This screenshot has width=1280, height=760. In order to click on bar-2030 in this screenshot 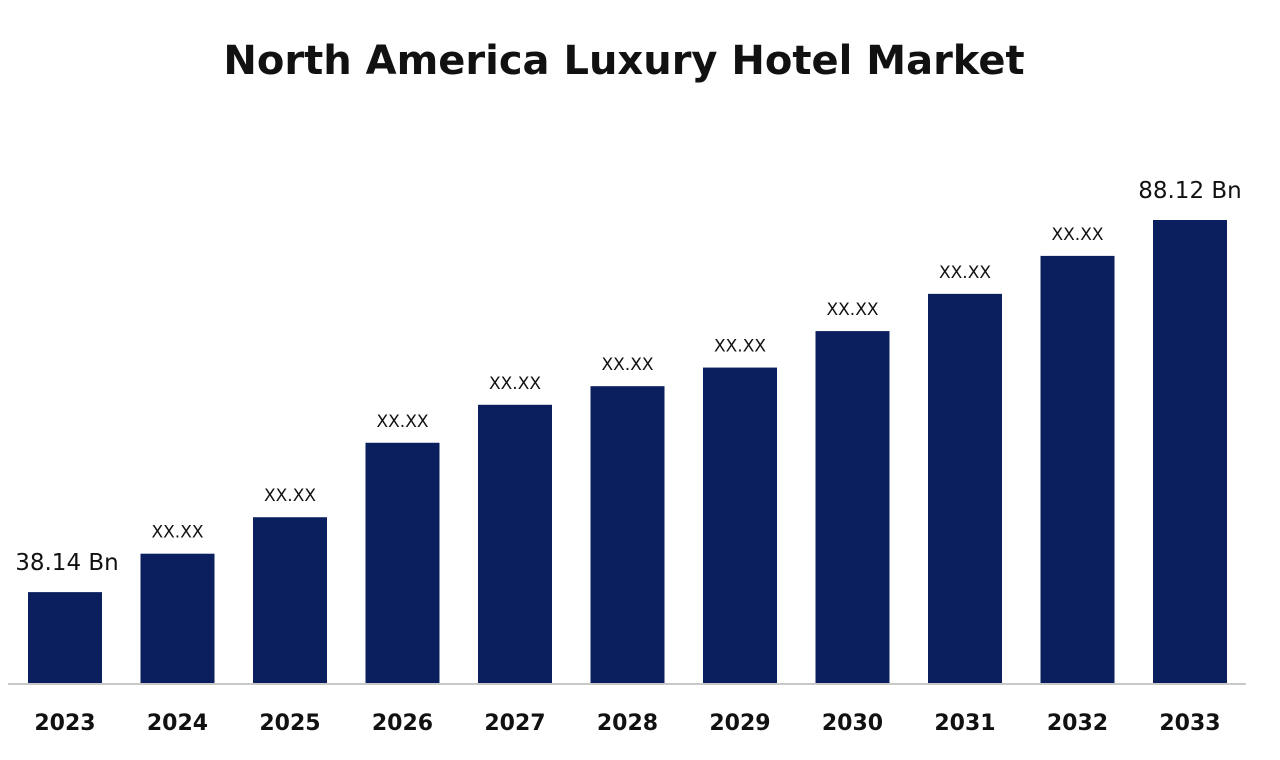, I will do `click(852, 507)`.